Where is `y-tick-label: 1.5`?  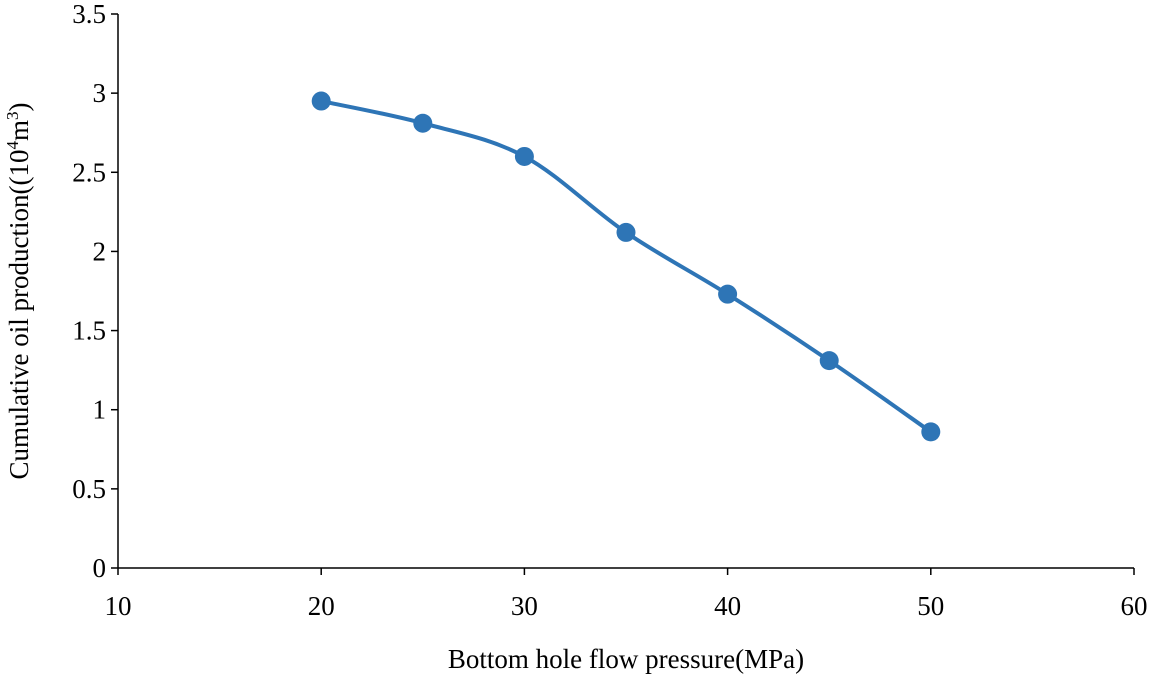 y-tick-label: 1.5 is located at coordinates (89, 331).